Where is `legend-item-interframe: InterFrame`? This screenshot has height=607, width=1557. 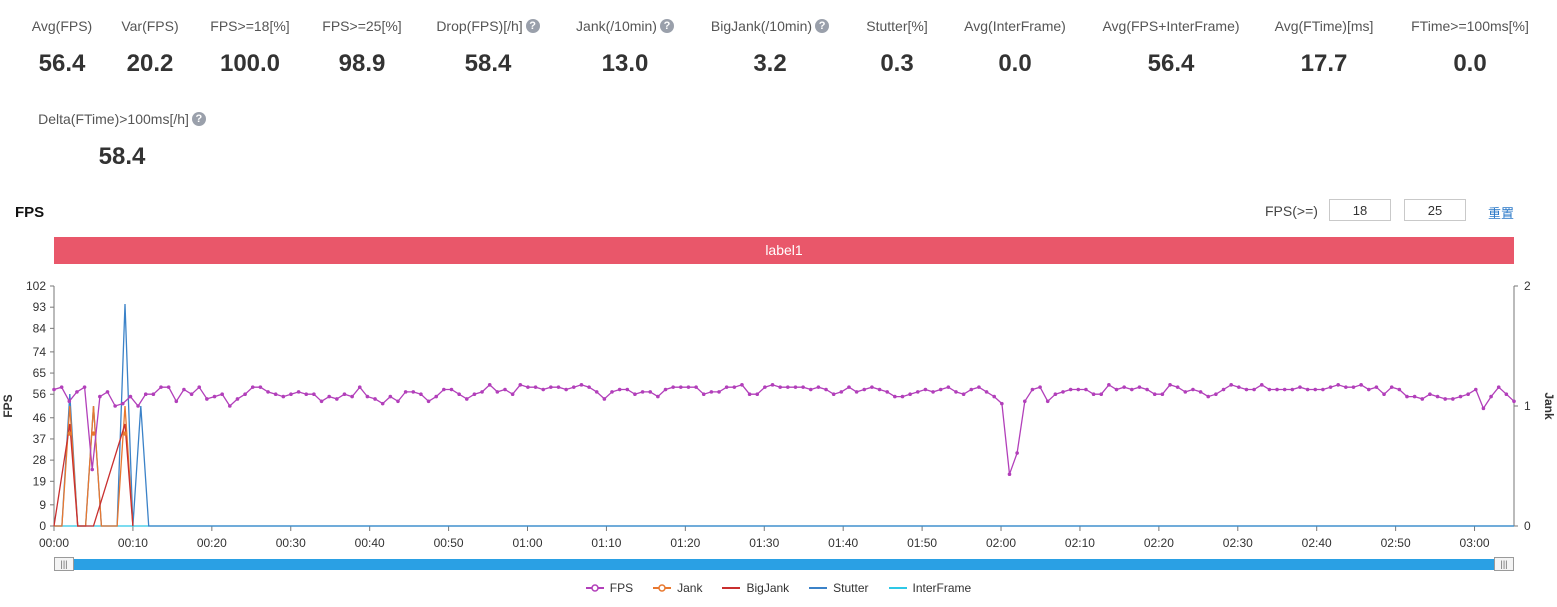 legend-item-interframe: InterFrame is located at coordinates (930, 588).